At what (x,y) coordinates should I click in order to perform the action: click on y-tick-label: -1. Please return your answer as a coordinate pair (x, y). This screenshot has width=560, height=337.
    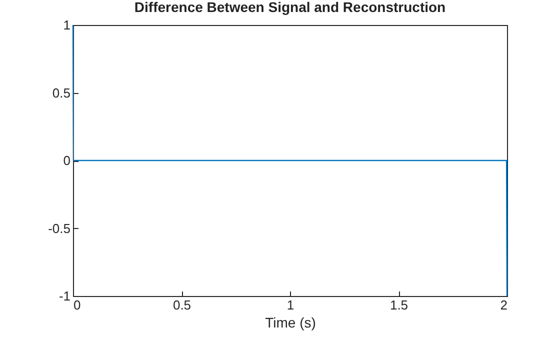
    Looking at the image, I should click on (64, 296).